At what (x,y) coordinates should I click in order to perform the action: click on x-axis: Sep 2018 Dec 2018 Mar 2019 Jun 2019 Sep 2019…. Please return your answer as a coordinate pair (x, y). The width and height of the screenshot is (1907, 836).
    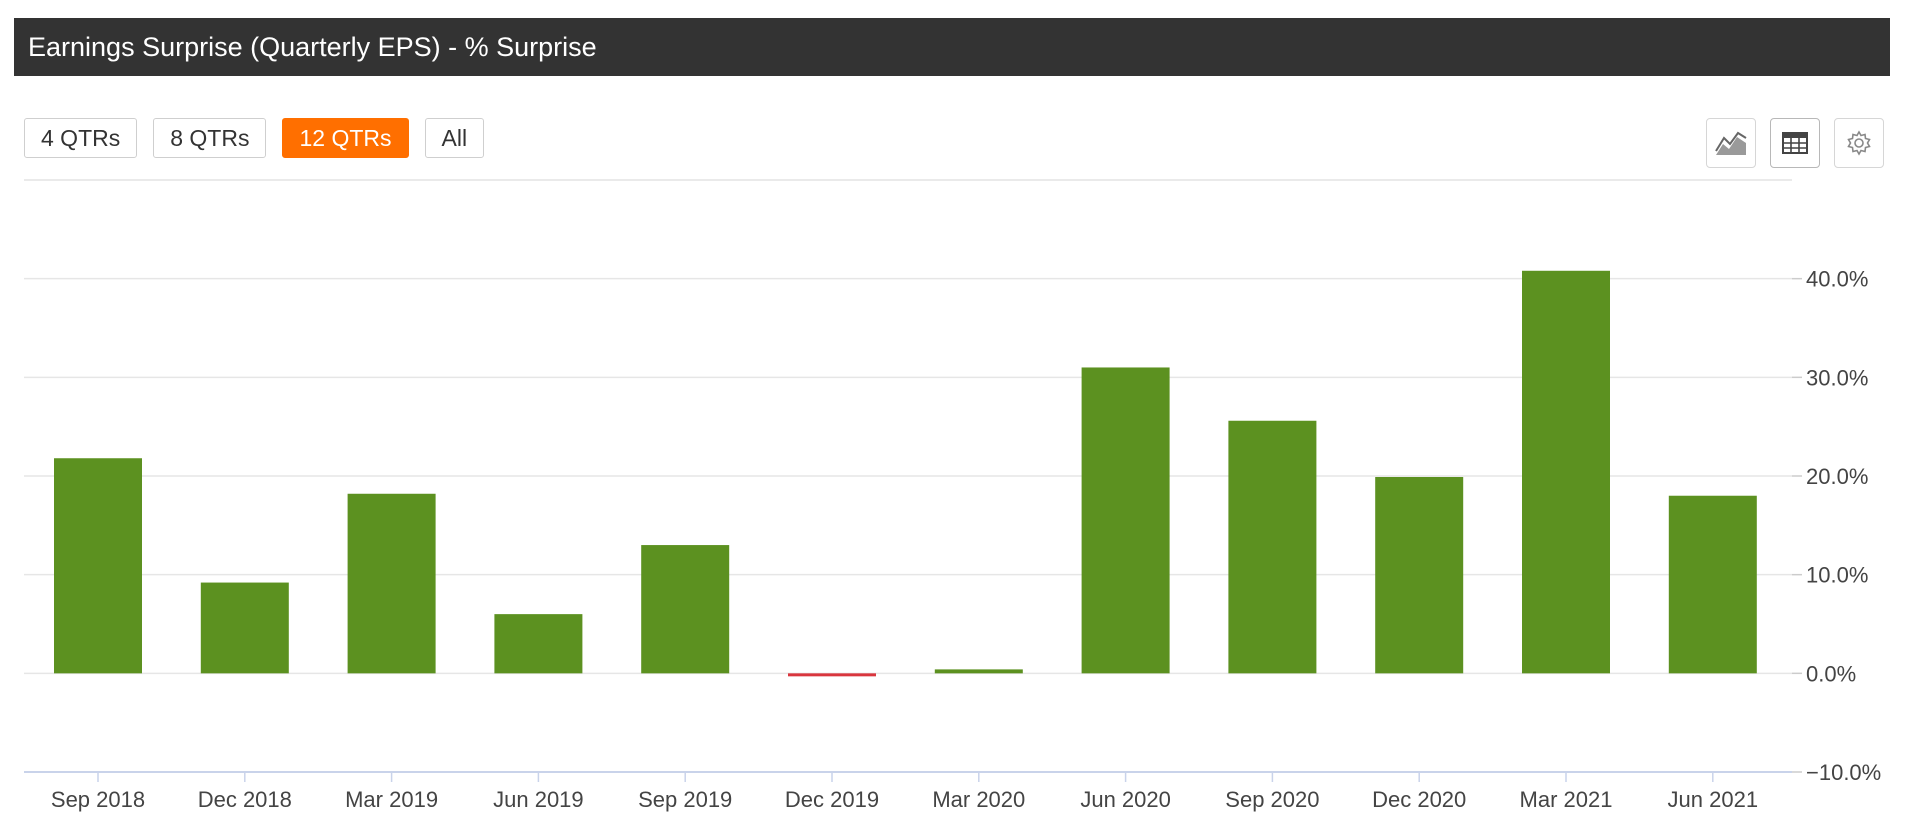
    Looking at the image, I should click on (904, 792).